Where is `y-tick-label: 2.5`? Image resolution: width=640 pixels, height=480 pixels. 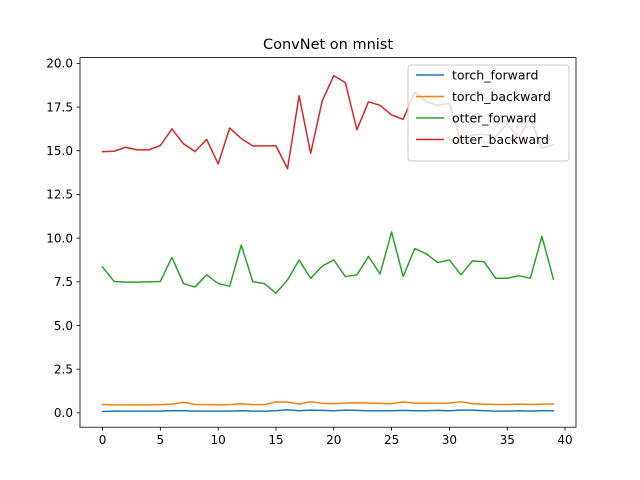
y-tick-label: 2.5 is located at coordinates (63, 369).